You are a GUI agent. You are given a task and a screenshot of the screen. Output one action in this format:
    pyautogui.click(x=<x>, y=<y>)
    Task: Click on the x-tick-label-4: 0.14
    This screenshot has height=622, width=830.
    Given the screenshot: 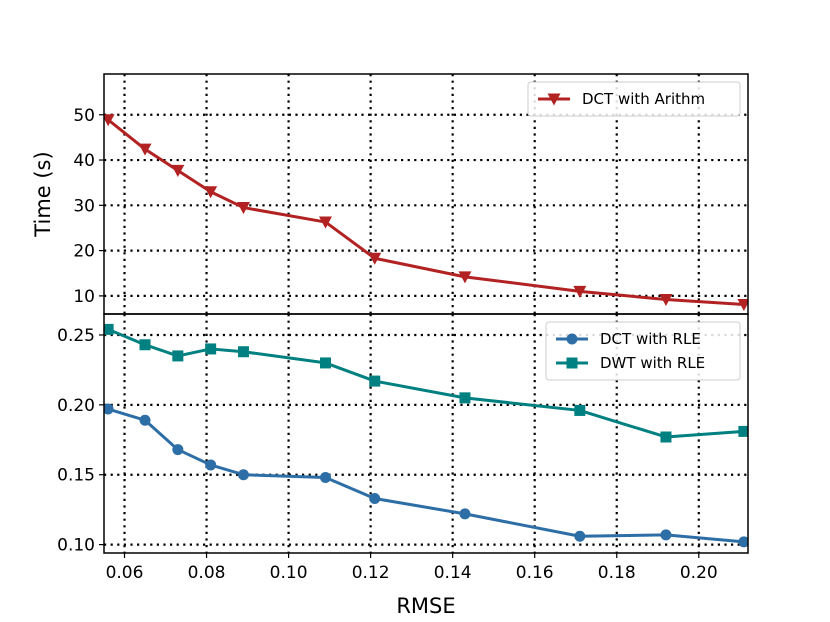 What is the action you would take?
    pyautogui.click(x=453, y=573)
    